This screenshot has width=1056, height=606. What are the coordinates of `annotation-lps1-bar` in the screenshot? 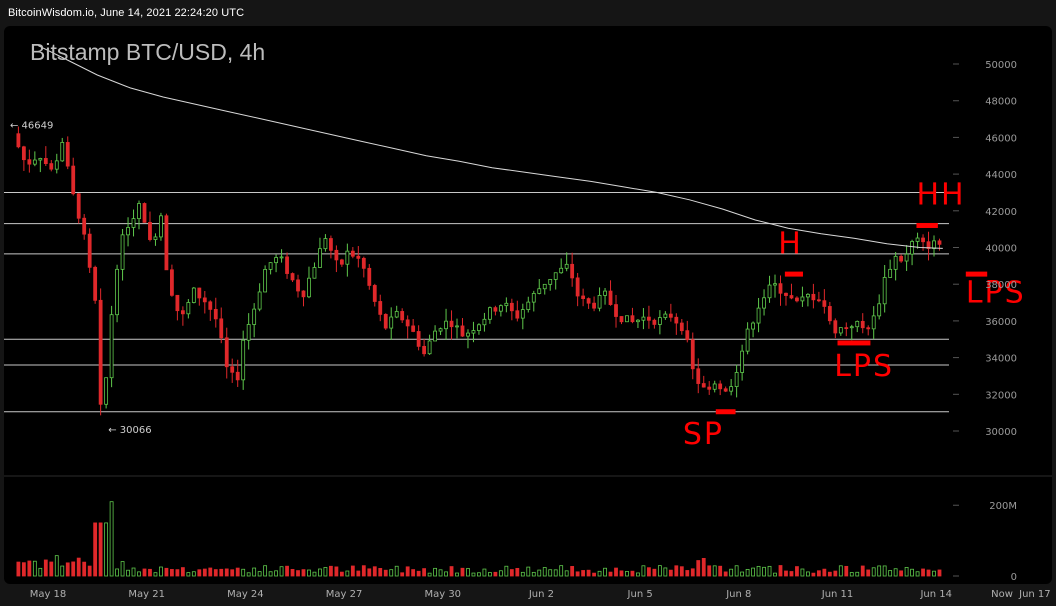 It's located at (854, 343).